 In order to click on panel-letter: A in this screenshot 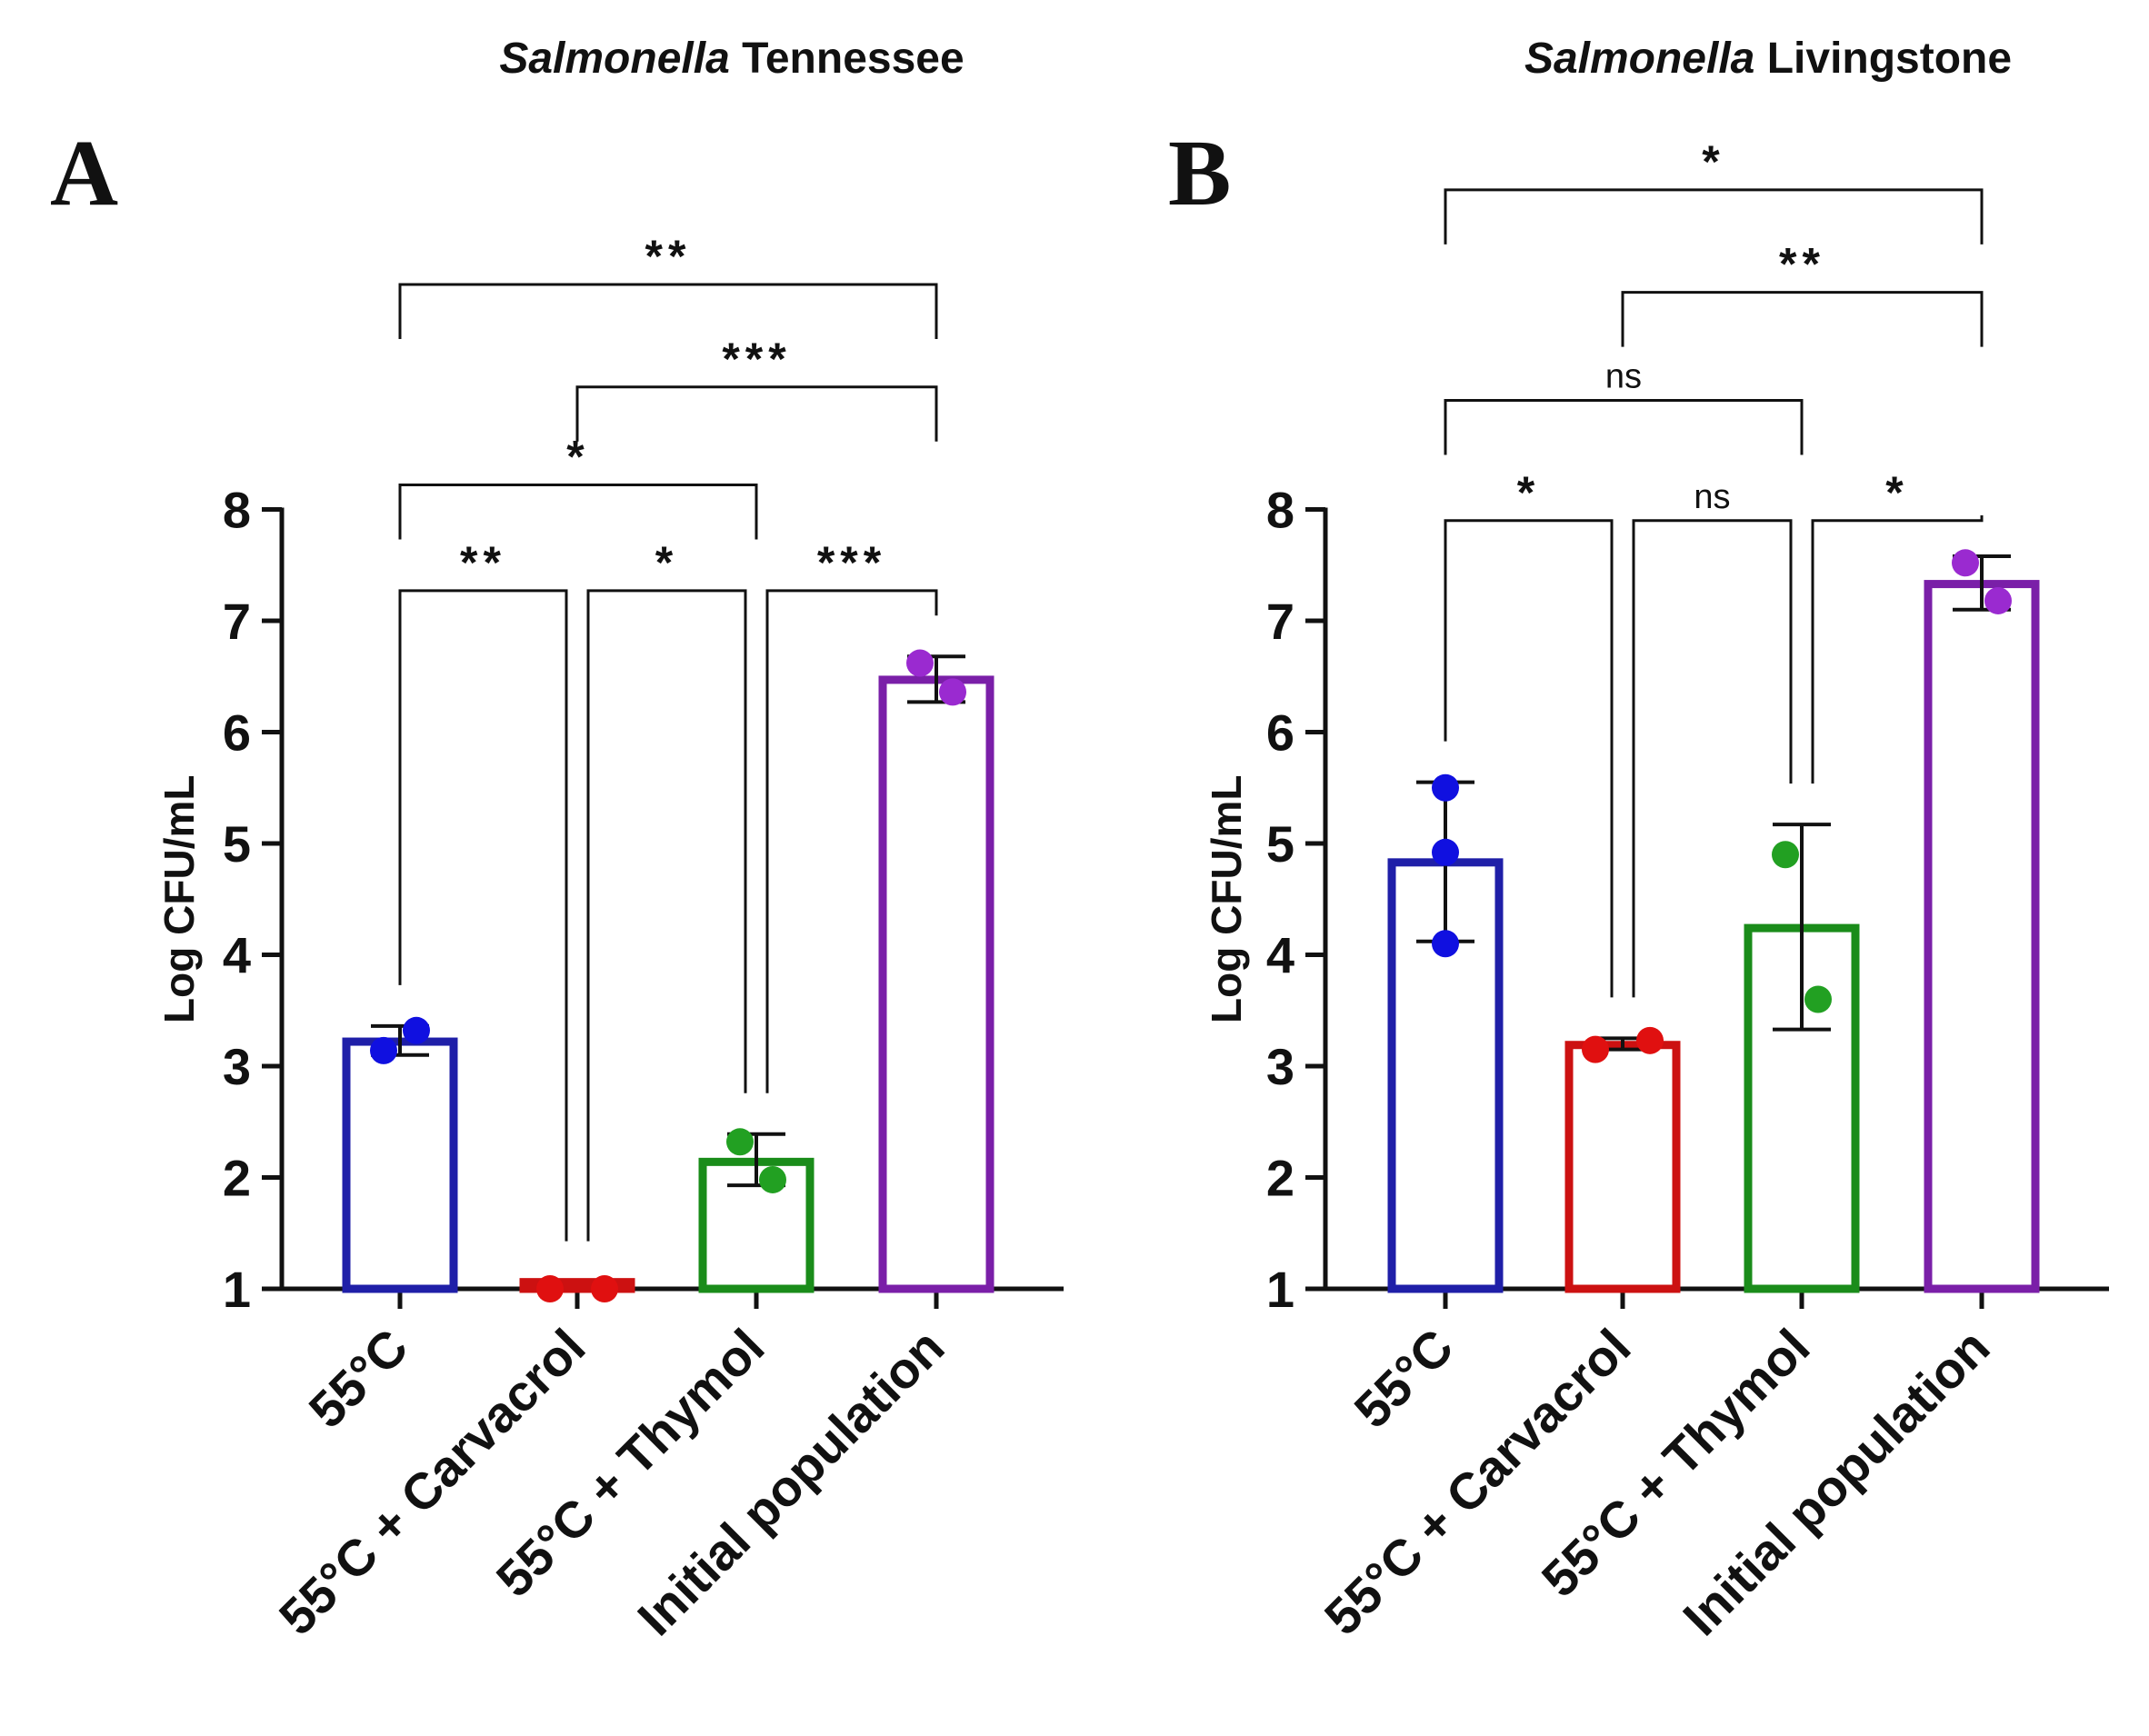, I will do `click(84, 173)`.